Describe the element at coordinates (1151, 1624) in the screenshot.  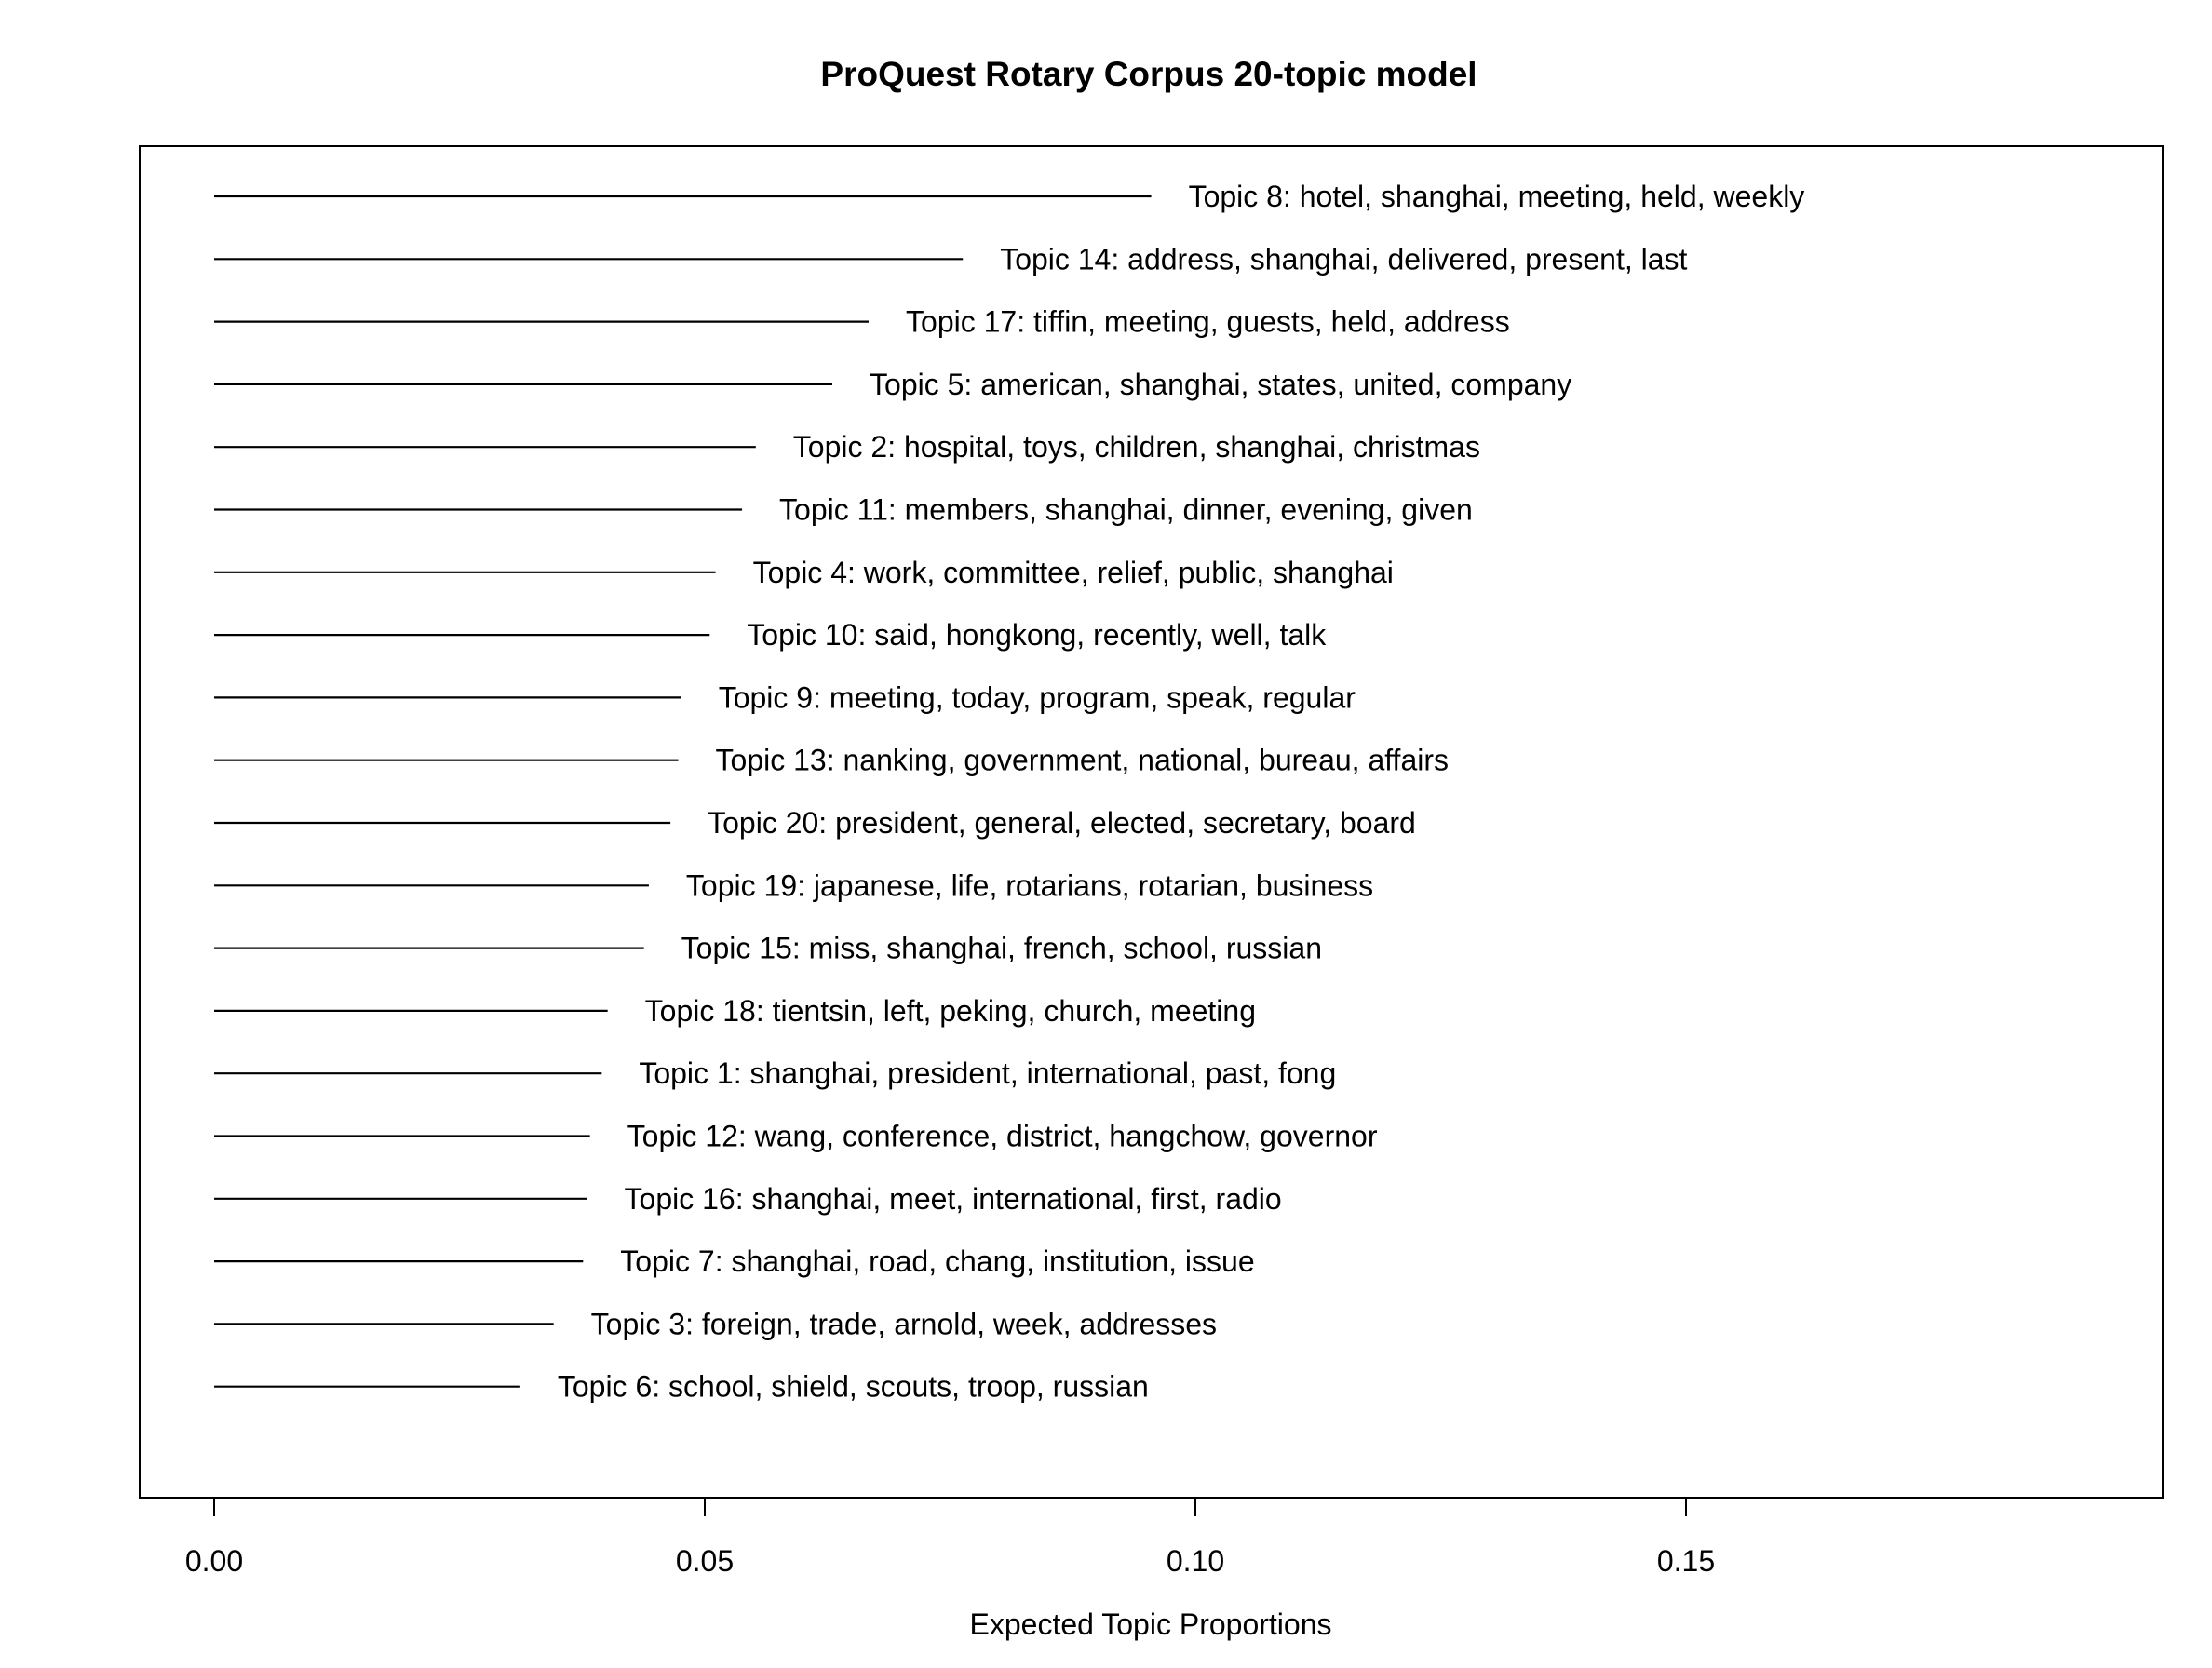
I see `x-axis-label: Expected Topic Proportions` at that location.